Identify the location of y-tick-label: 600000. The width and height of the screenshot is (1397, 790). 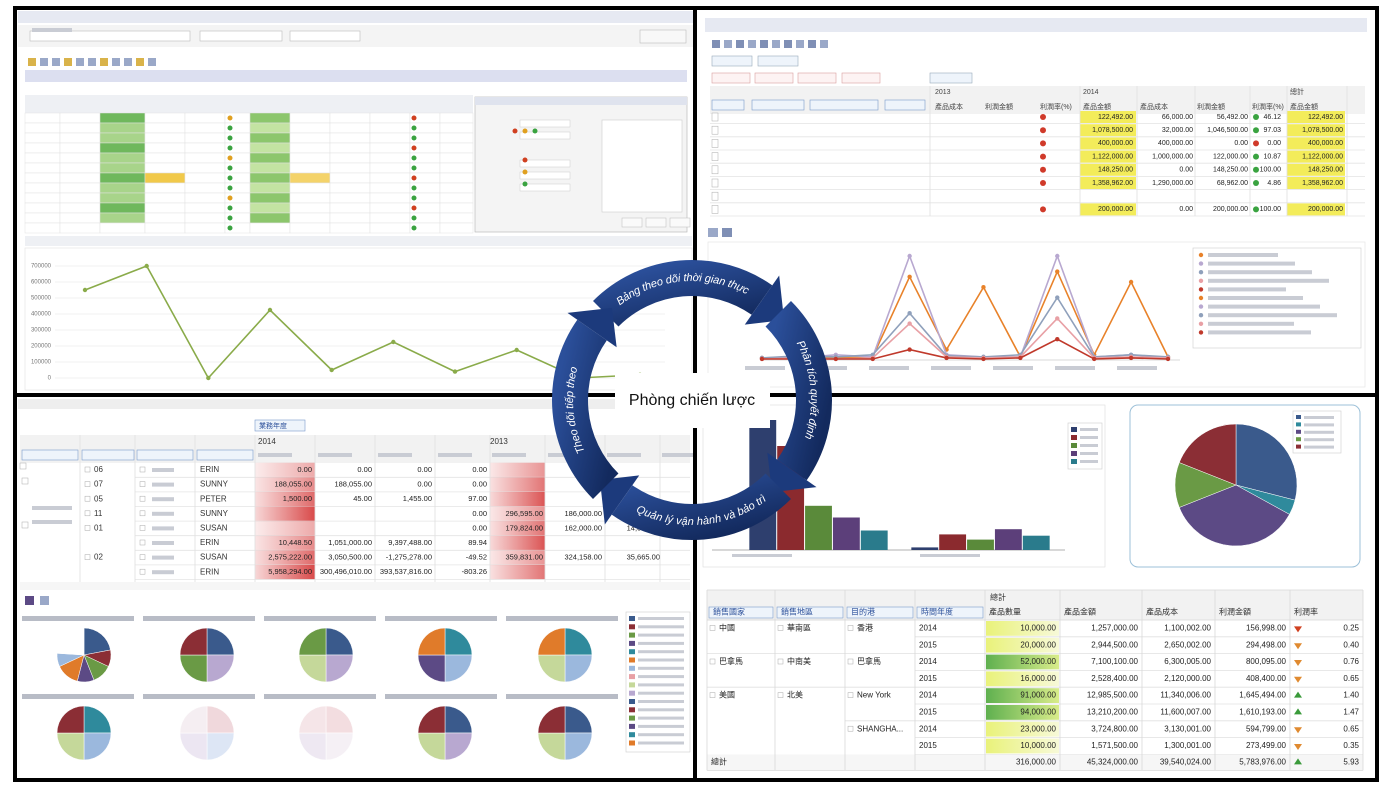
(41, 283).